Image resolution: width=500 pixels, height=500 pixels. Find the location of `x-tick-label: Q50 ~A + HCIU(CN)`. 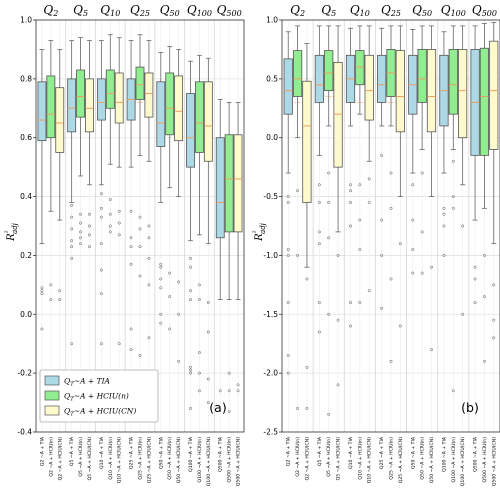

x-tick-label: Q50 ~A + HCIU(CN) is located at coordinates (179, 460).